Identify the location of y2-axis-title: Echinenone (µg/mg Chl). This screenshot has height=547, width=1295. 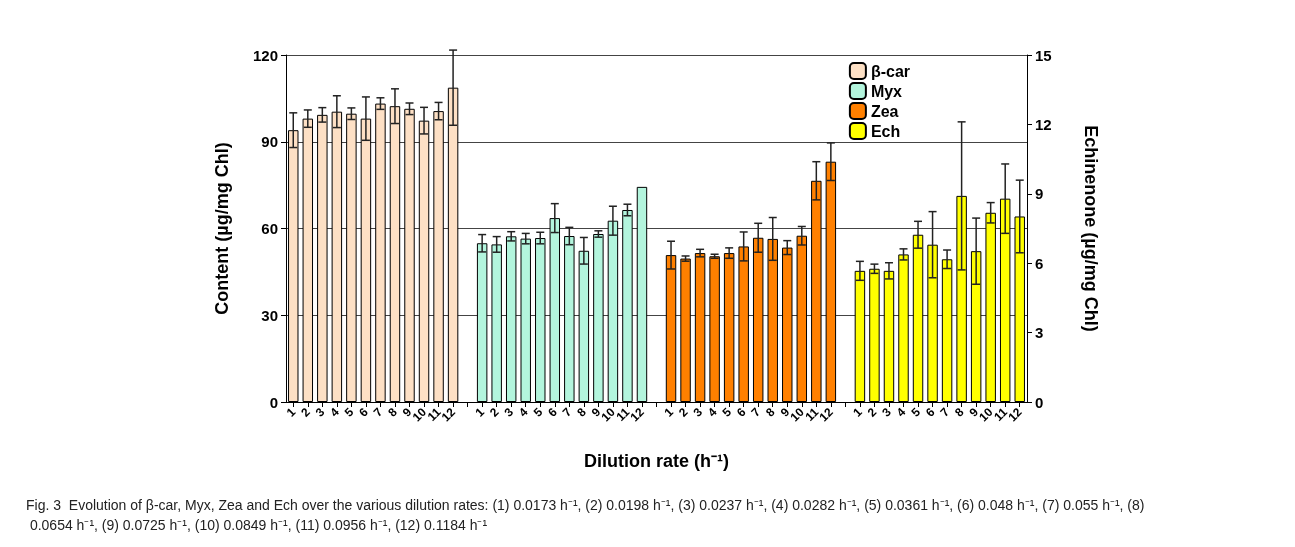
(1091, 228).